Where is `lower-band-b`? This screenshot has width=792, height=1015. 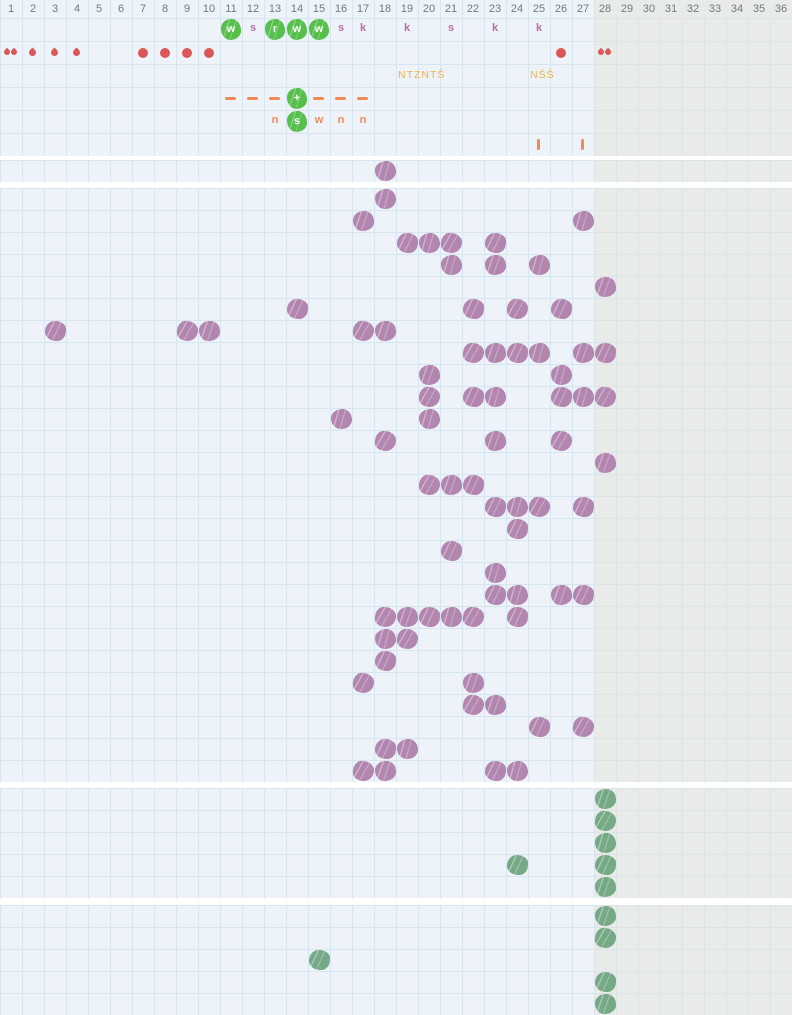
lower-band-b is located at coordinates (396, 960).